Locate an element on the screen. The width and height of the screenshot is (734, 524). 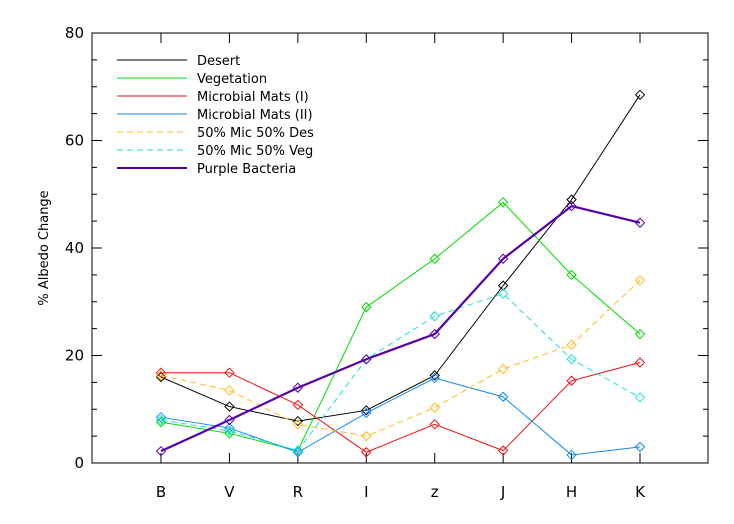
series-microbial-mats-ii is located at coordinates (400, 416).